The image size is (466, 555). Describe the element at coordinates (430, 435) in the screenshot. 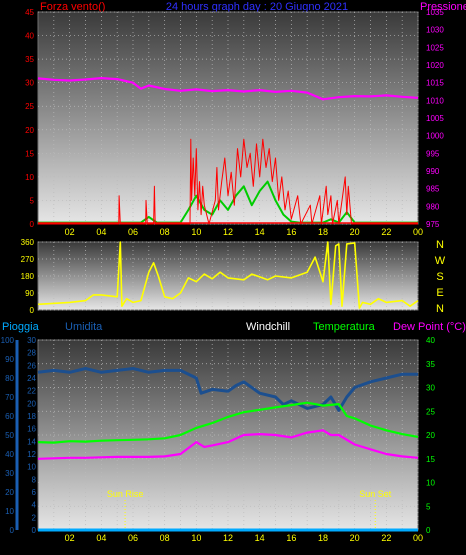

I see `temp-y-tick: 20` at that location.